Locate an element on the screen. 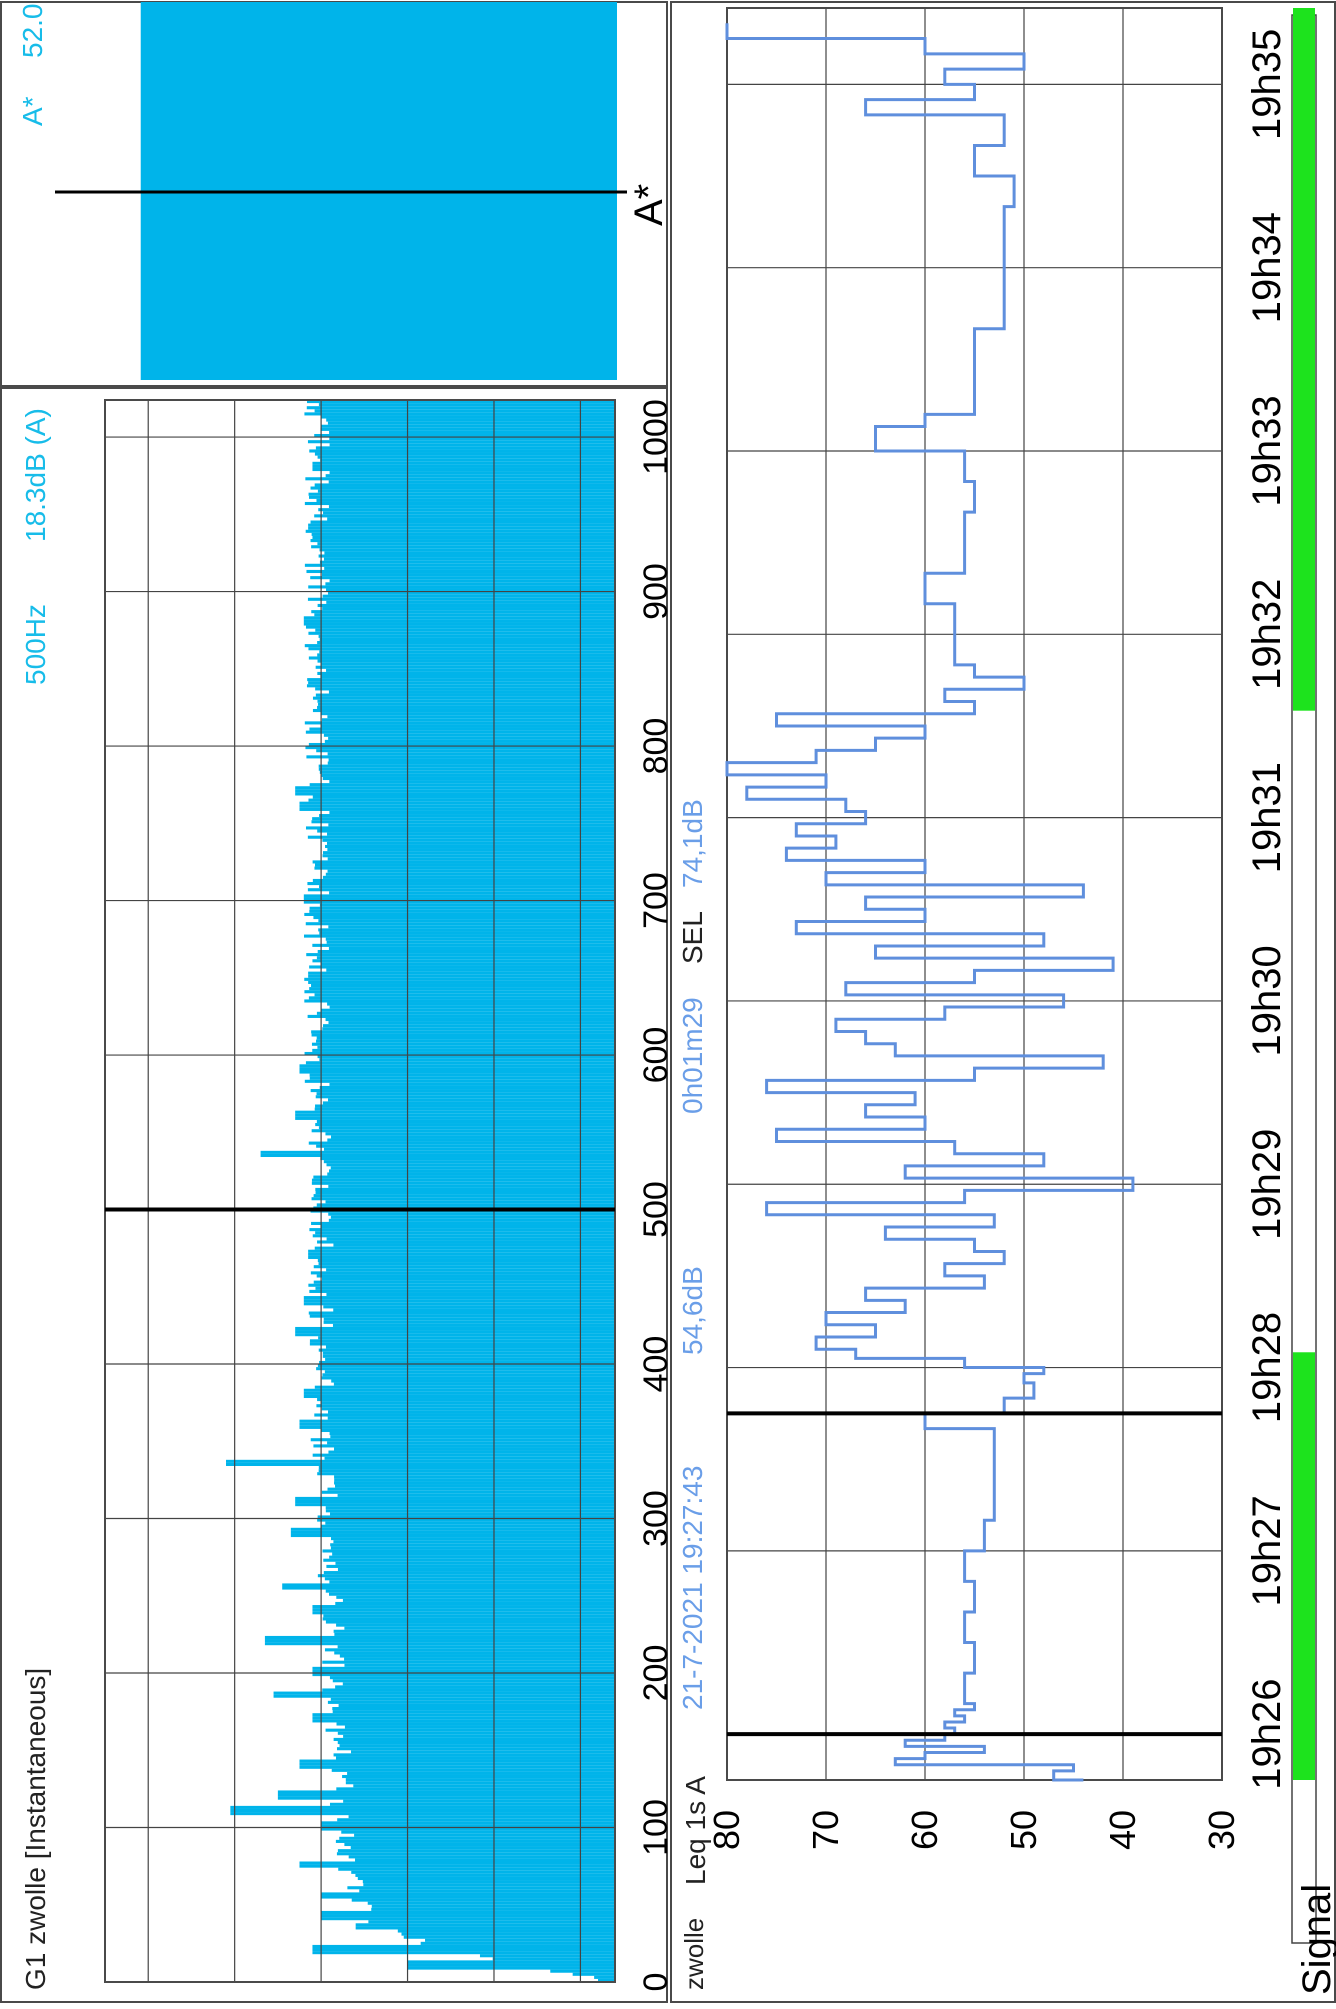  time-cursors is located at coordinates (974, 1574).